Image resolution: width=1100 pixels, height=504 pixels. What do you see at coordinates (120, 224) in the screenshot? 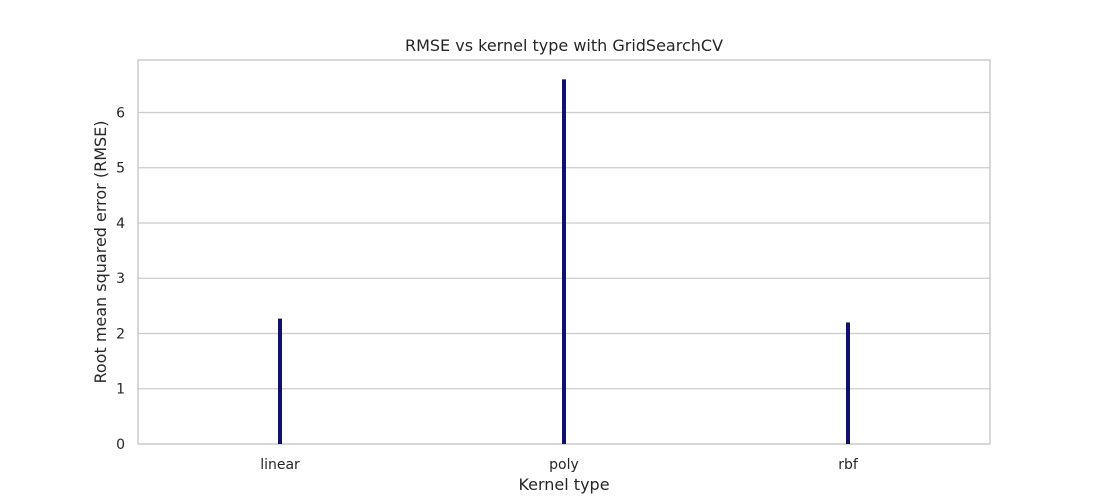
I see `y-tick-label-4: 4` at bounding box center [120, 224].